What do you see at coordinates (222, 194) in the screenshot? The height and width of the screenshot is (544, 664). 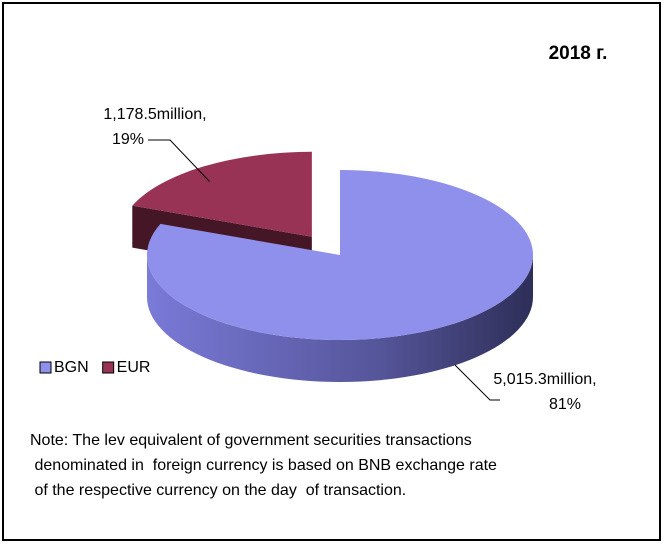 I see `pie-slice` at bounding box center [222, 194].